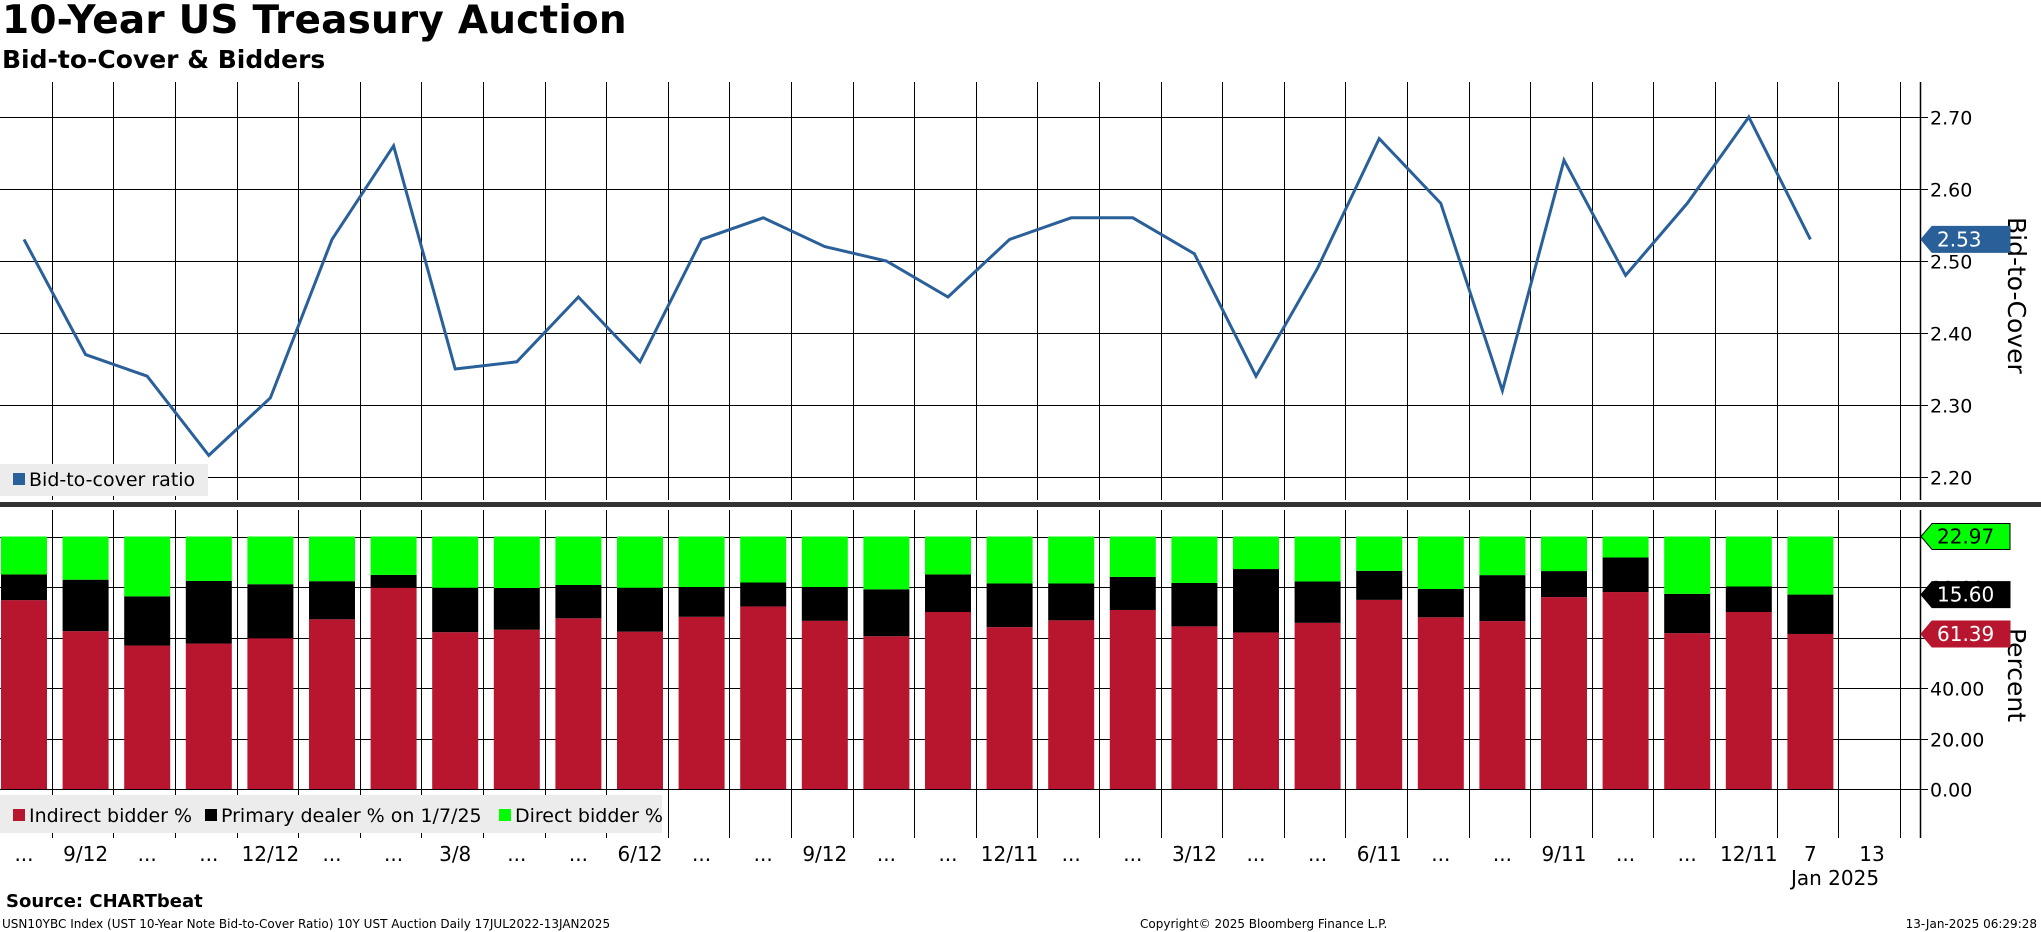 The width and height of the screenshot is (2041, 932). What do you see at coordinates (1871, 854) in the screenshot?
I see `x-tick-label: 13` at bounding box center [1871, 854].